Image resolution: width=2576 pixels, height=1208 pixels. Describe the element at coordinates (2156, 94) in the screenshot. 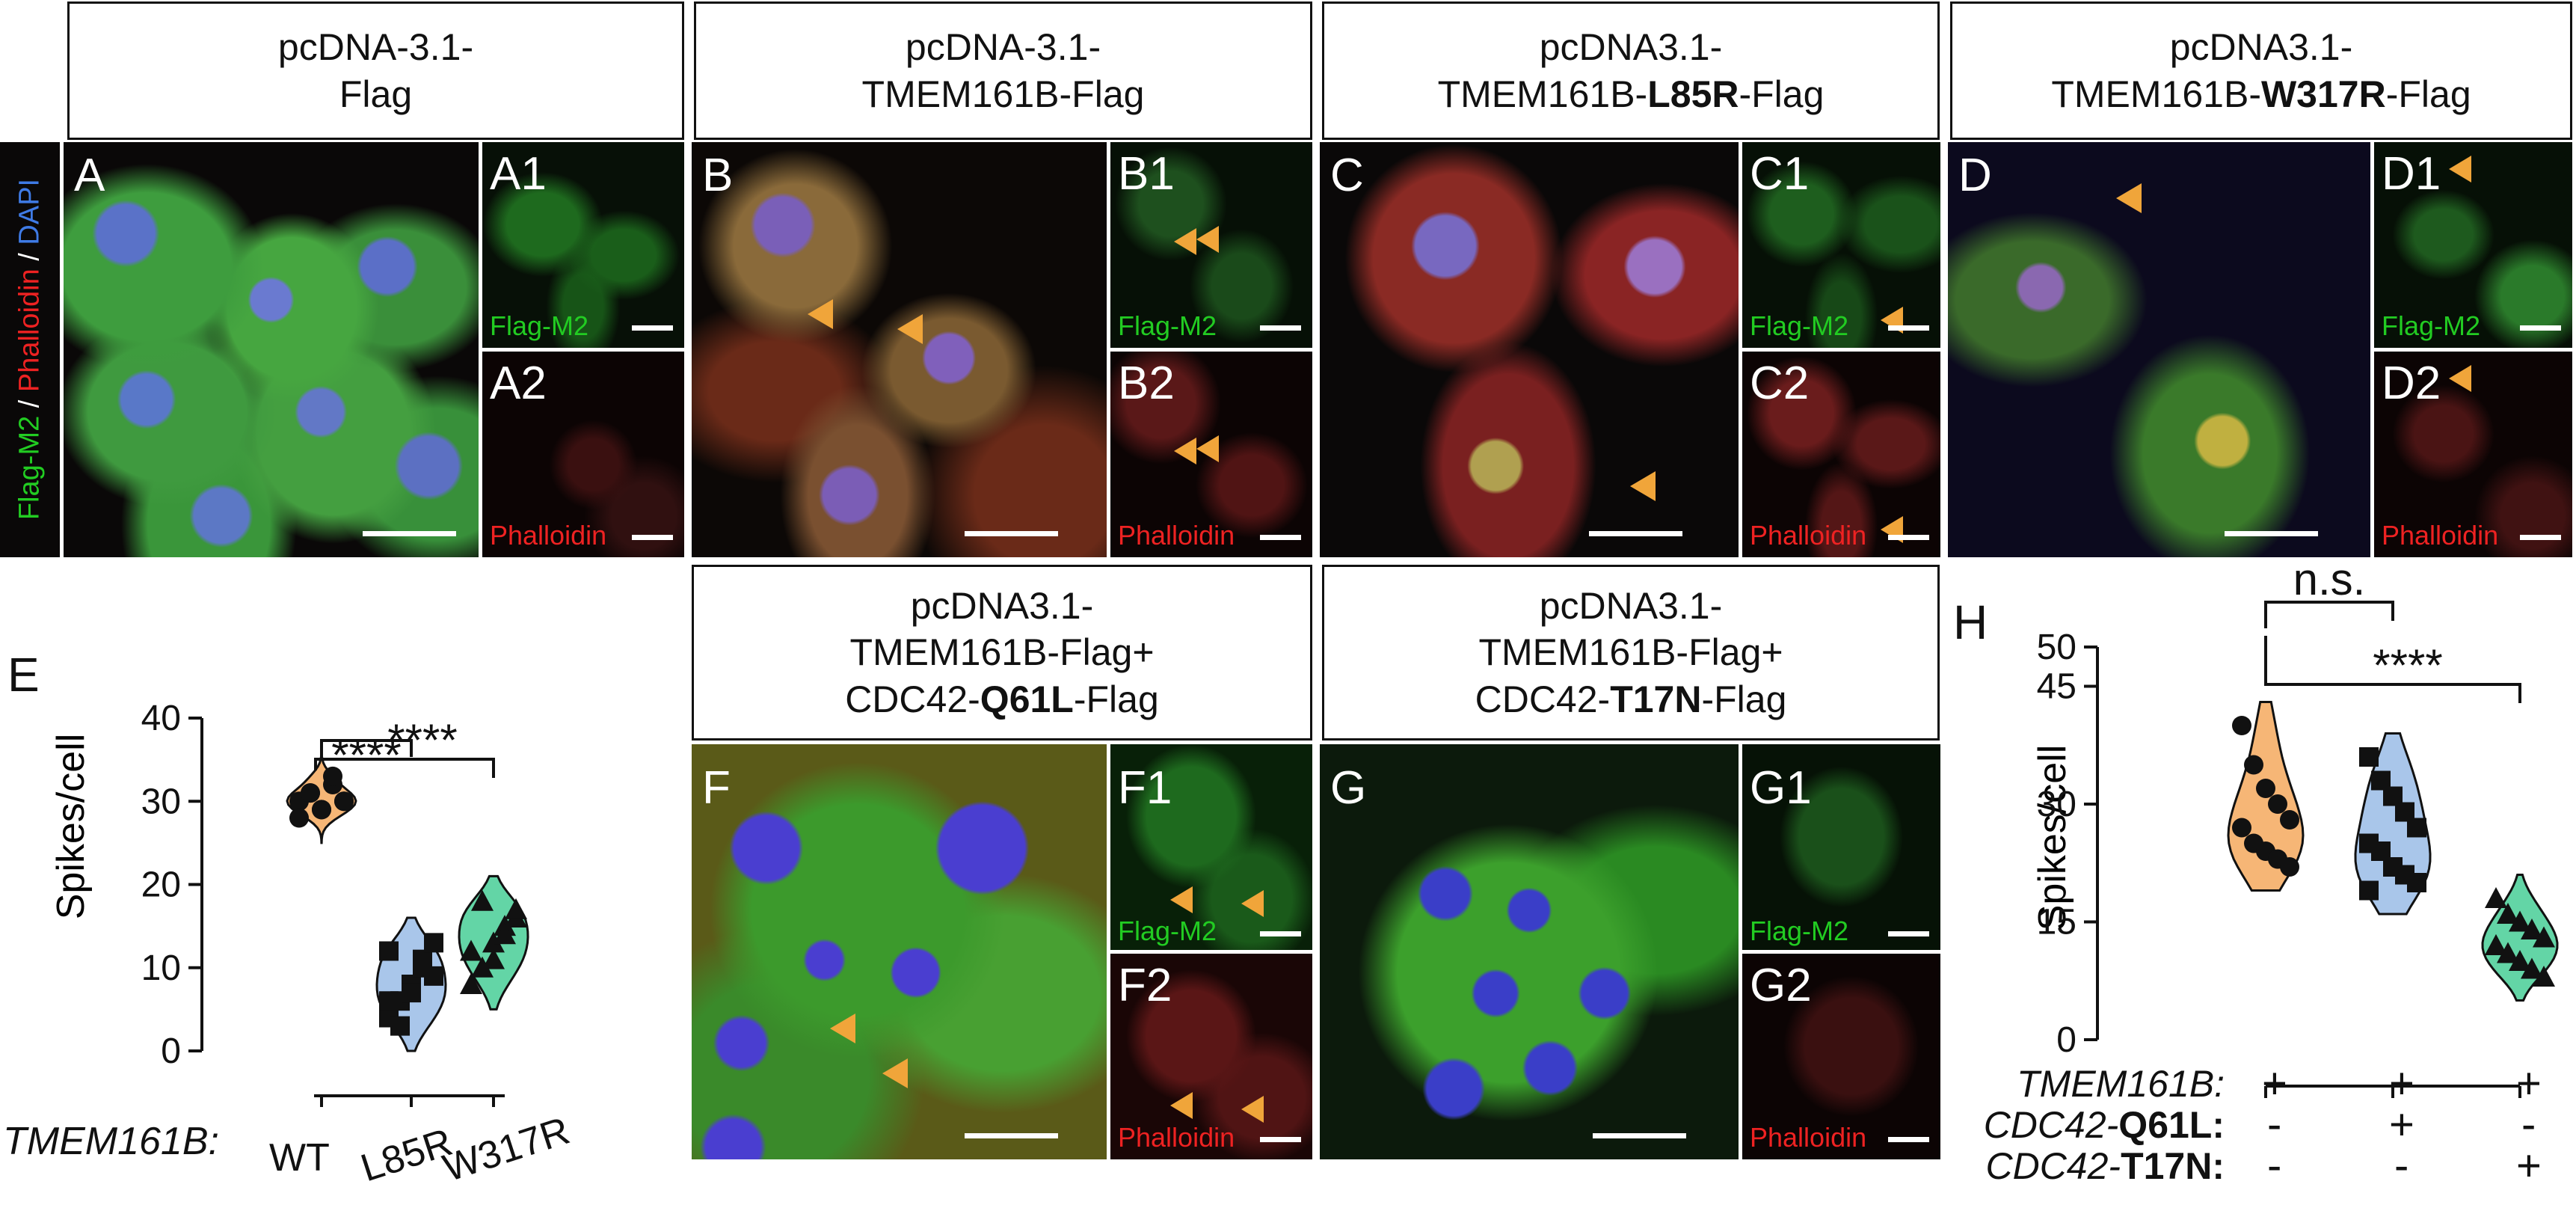

I see `header-d-line2-a: TMEM161B-` at that location.